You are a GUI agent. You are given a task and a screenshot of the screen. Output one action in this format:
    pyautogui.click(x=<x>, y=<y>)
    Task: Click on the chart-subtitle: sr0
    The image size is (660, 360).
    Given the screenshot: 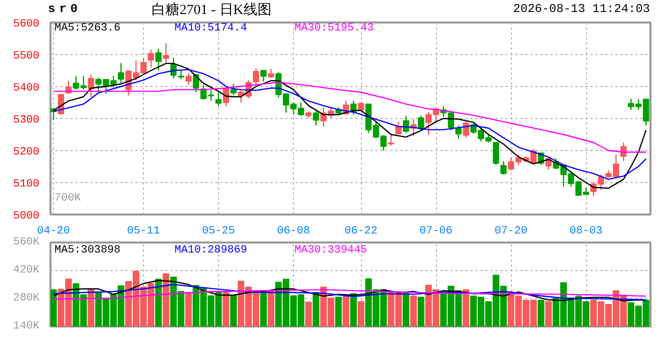 What is the action you would take?
    pyautogui.click(x=65, y=9)
    